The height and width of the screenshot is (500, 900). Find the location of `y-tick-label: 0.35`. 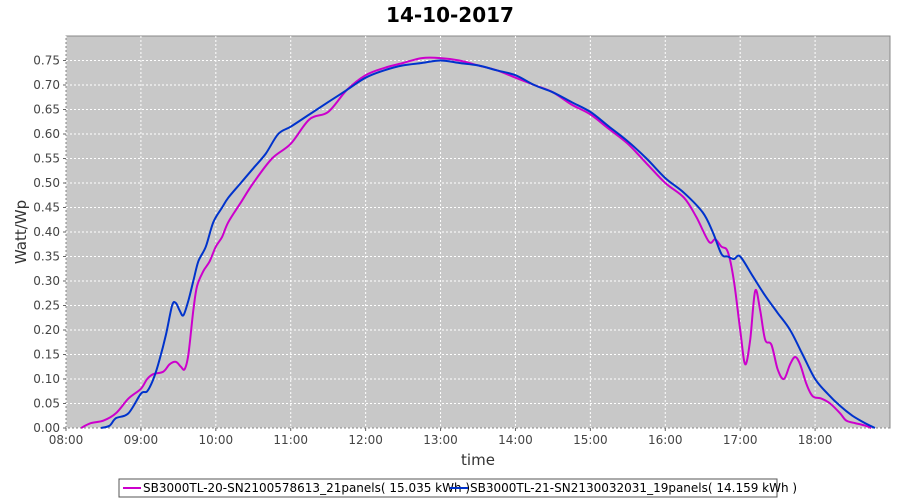

y-tick-label: 0.35 is located at coordinates (46, 257).